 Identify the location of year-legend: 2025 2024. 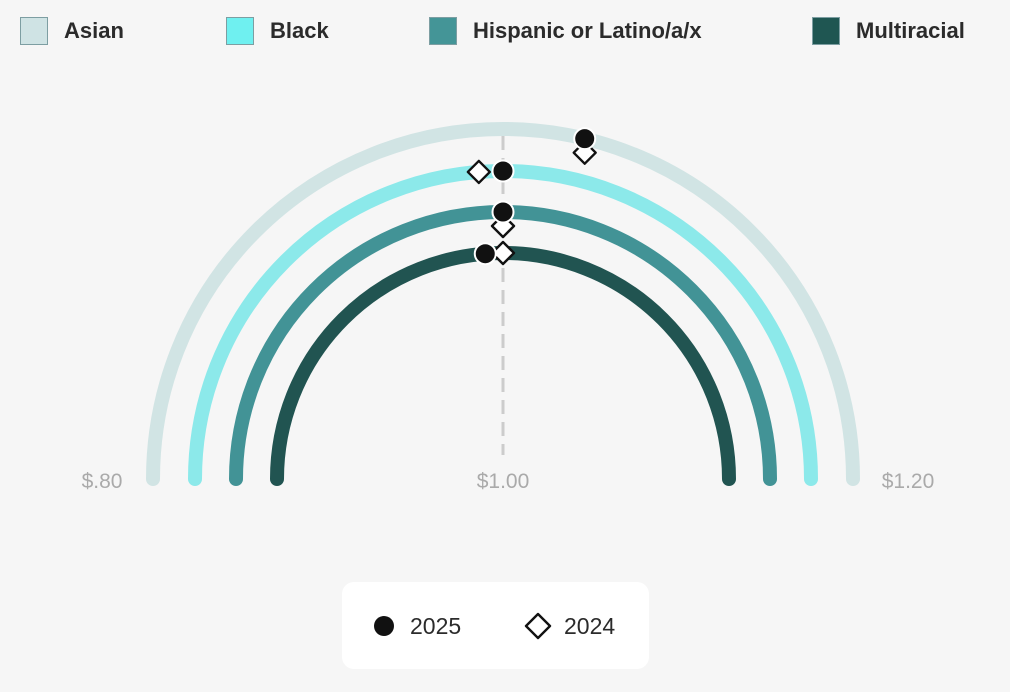
(495, 625).